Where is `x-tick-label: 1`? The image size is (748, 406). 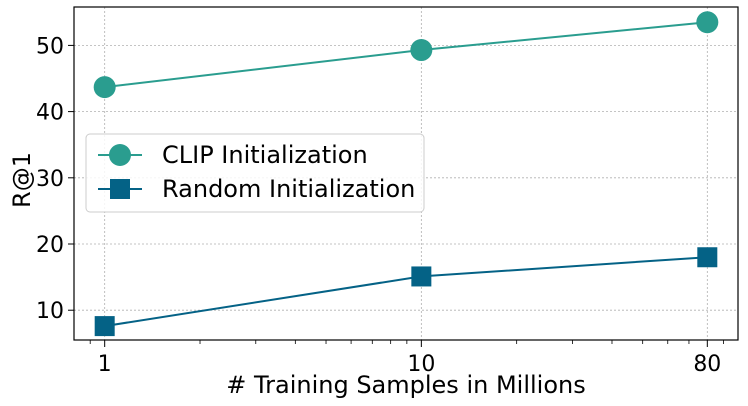
x-tick-label: 1 is located at coordinates (105, 364).